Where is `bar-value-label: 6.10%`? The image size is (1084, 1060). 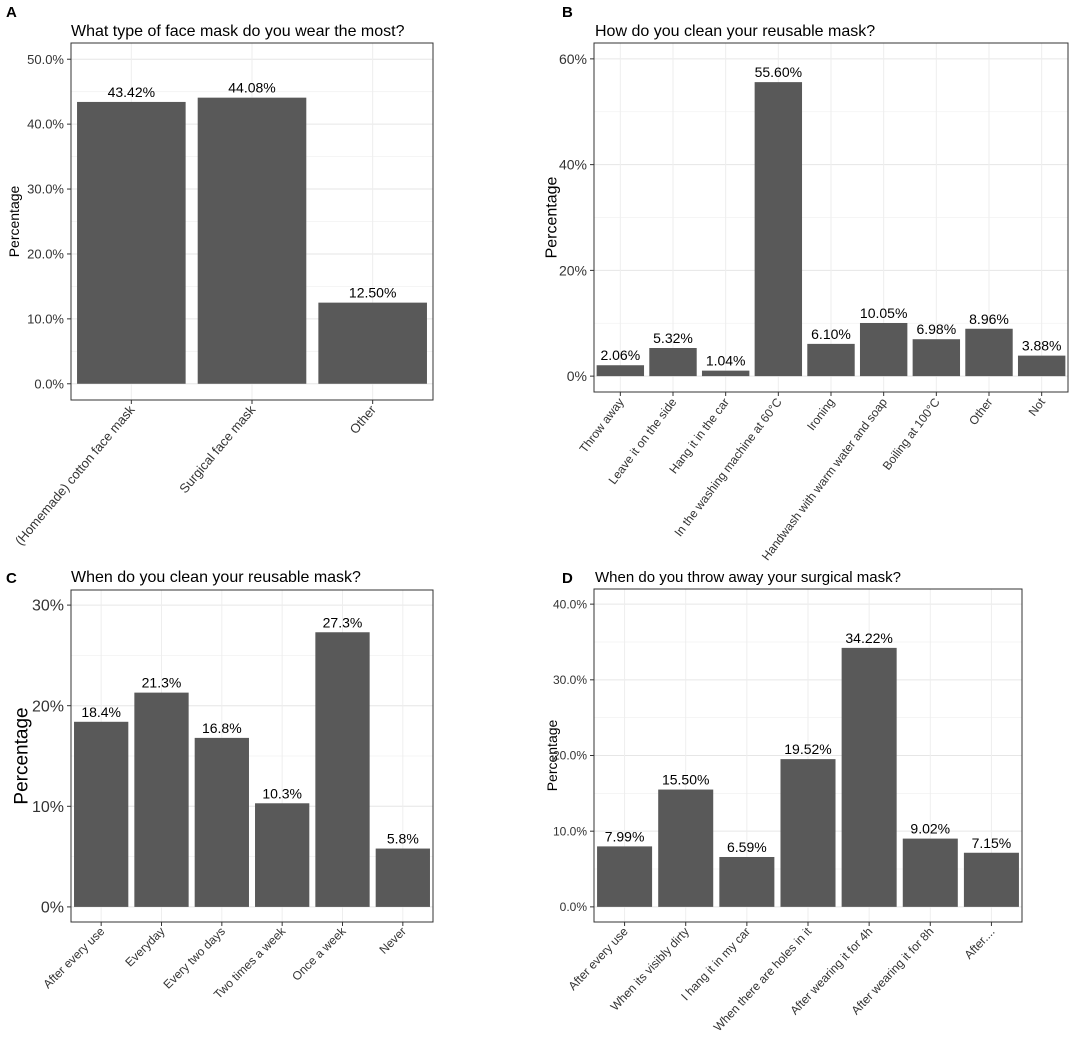
bar-value-label: 6.10% is located at coordinates (831, 334).